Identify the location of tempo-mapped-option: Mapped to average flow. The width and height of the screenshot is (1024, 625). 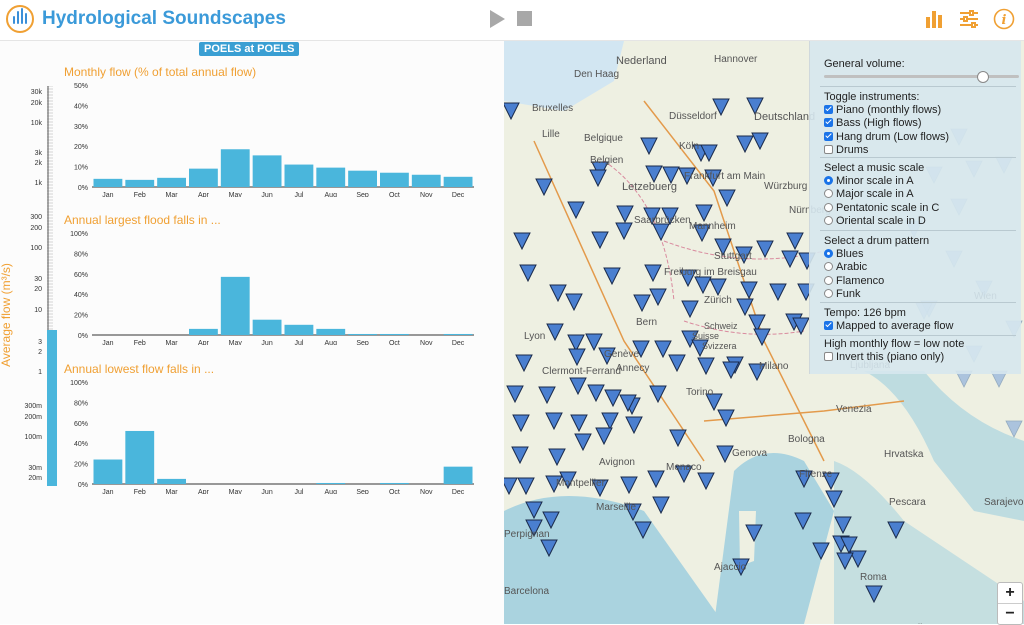
(888, 326).